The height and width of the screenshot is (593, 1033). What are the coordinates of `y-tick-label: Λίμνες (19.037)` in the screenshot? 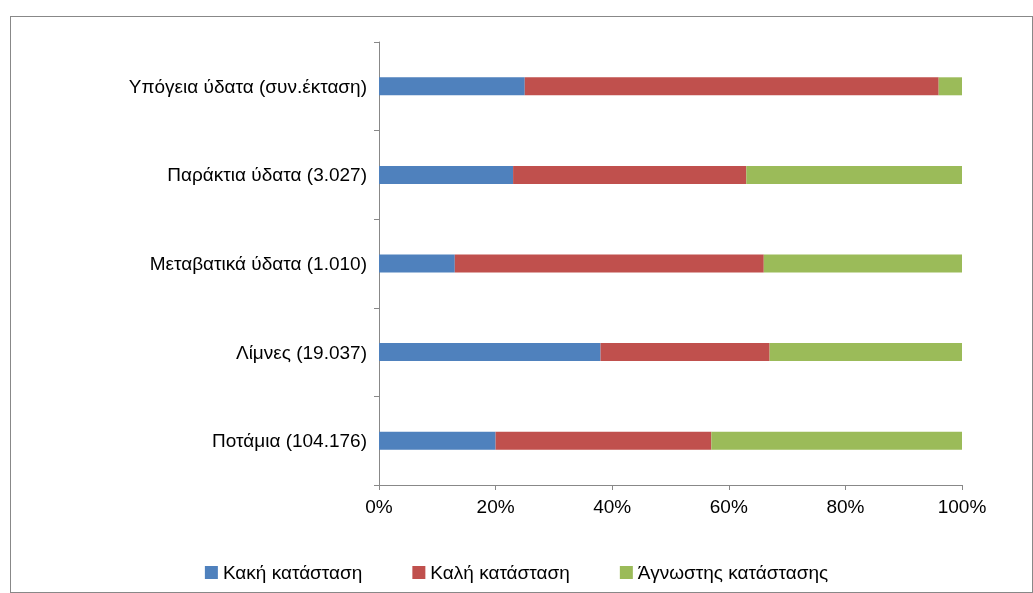 It's located at (301, 352).